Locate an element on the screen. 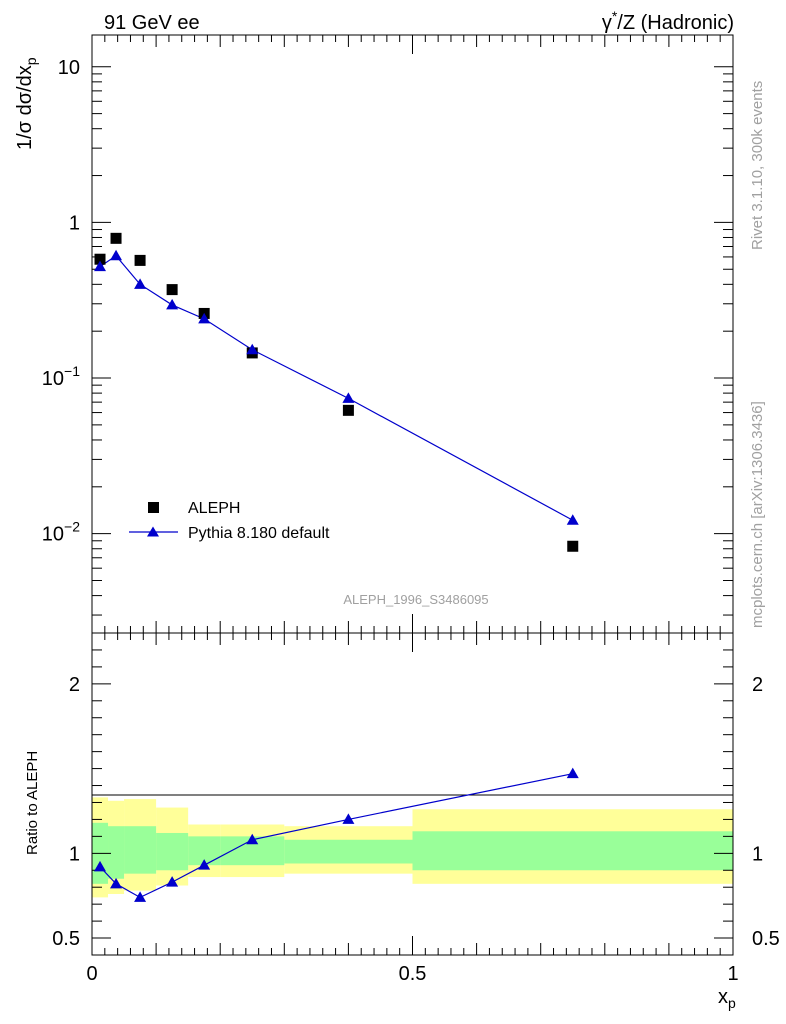 This screenshot has height=1024, width=786. x-axis-label: xp is located at coordinates (727, 998).